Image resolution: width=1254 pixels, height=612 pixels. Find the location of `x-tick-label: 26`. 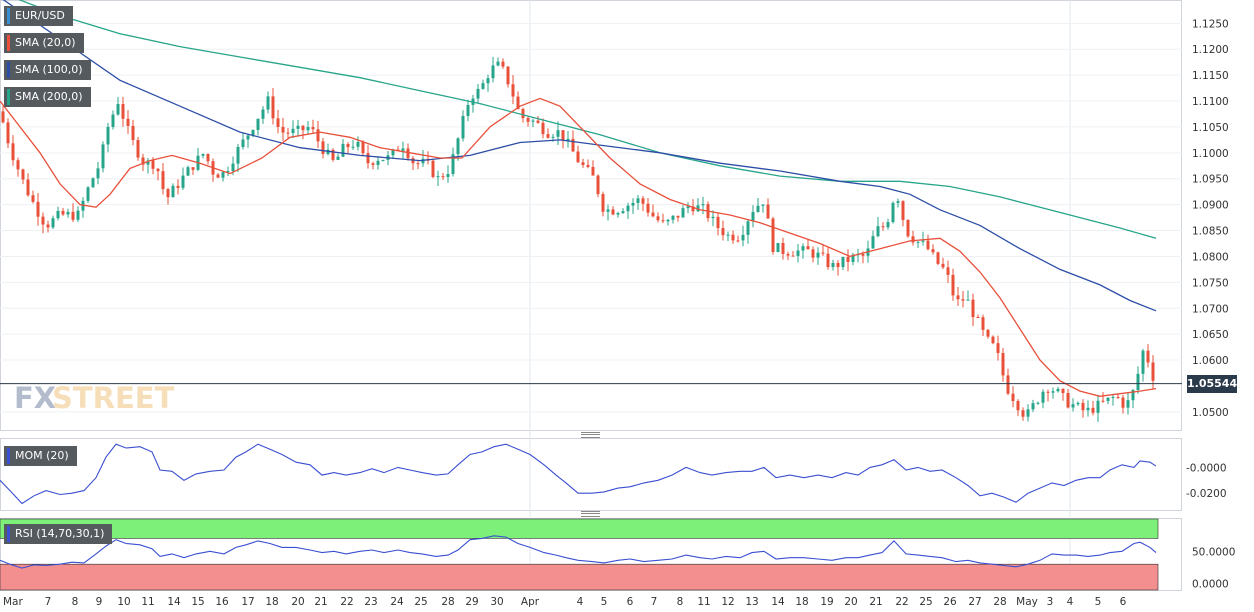

x-tick-label: 26 is located at coordinates (950, 602).